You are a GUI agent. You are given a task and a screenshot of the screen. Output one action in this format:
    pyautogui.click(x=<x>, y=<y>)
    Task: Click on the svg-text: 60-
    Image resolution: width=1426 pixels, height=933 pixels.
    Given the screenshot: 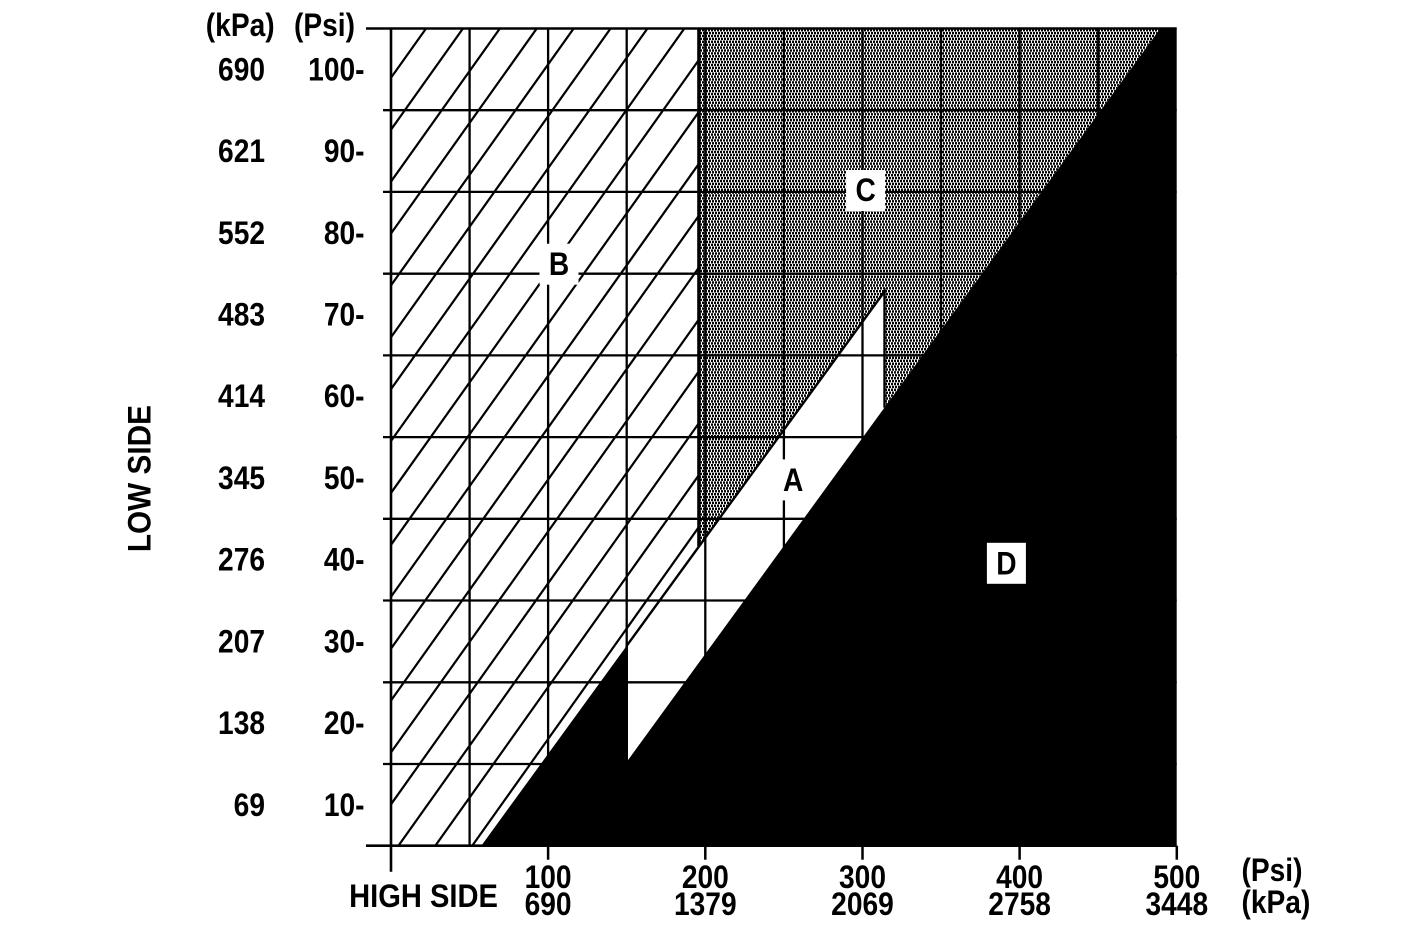 What is the action you would take?
    pyautogui.click(x=344, y=397)
    